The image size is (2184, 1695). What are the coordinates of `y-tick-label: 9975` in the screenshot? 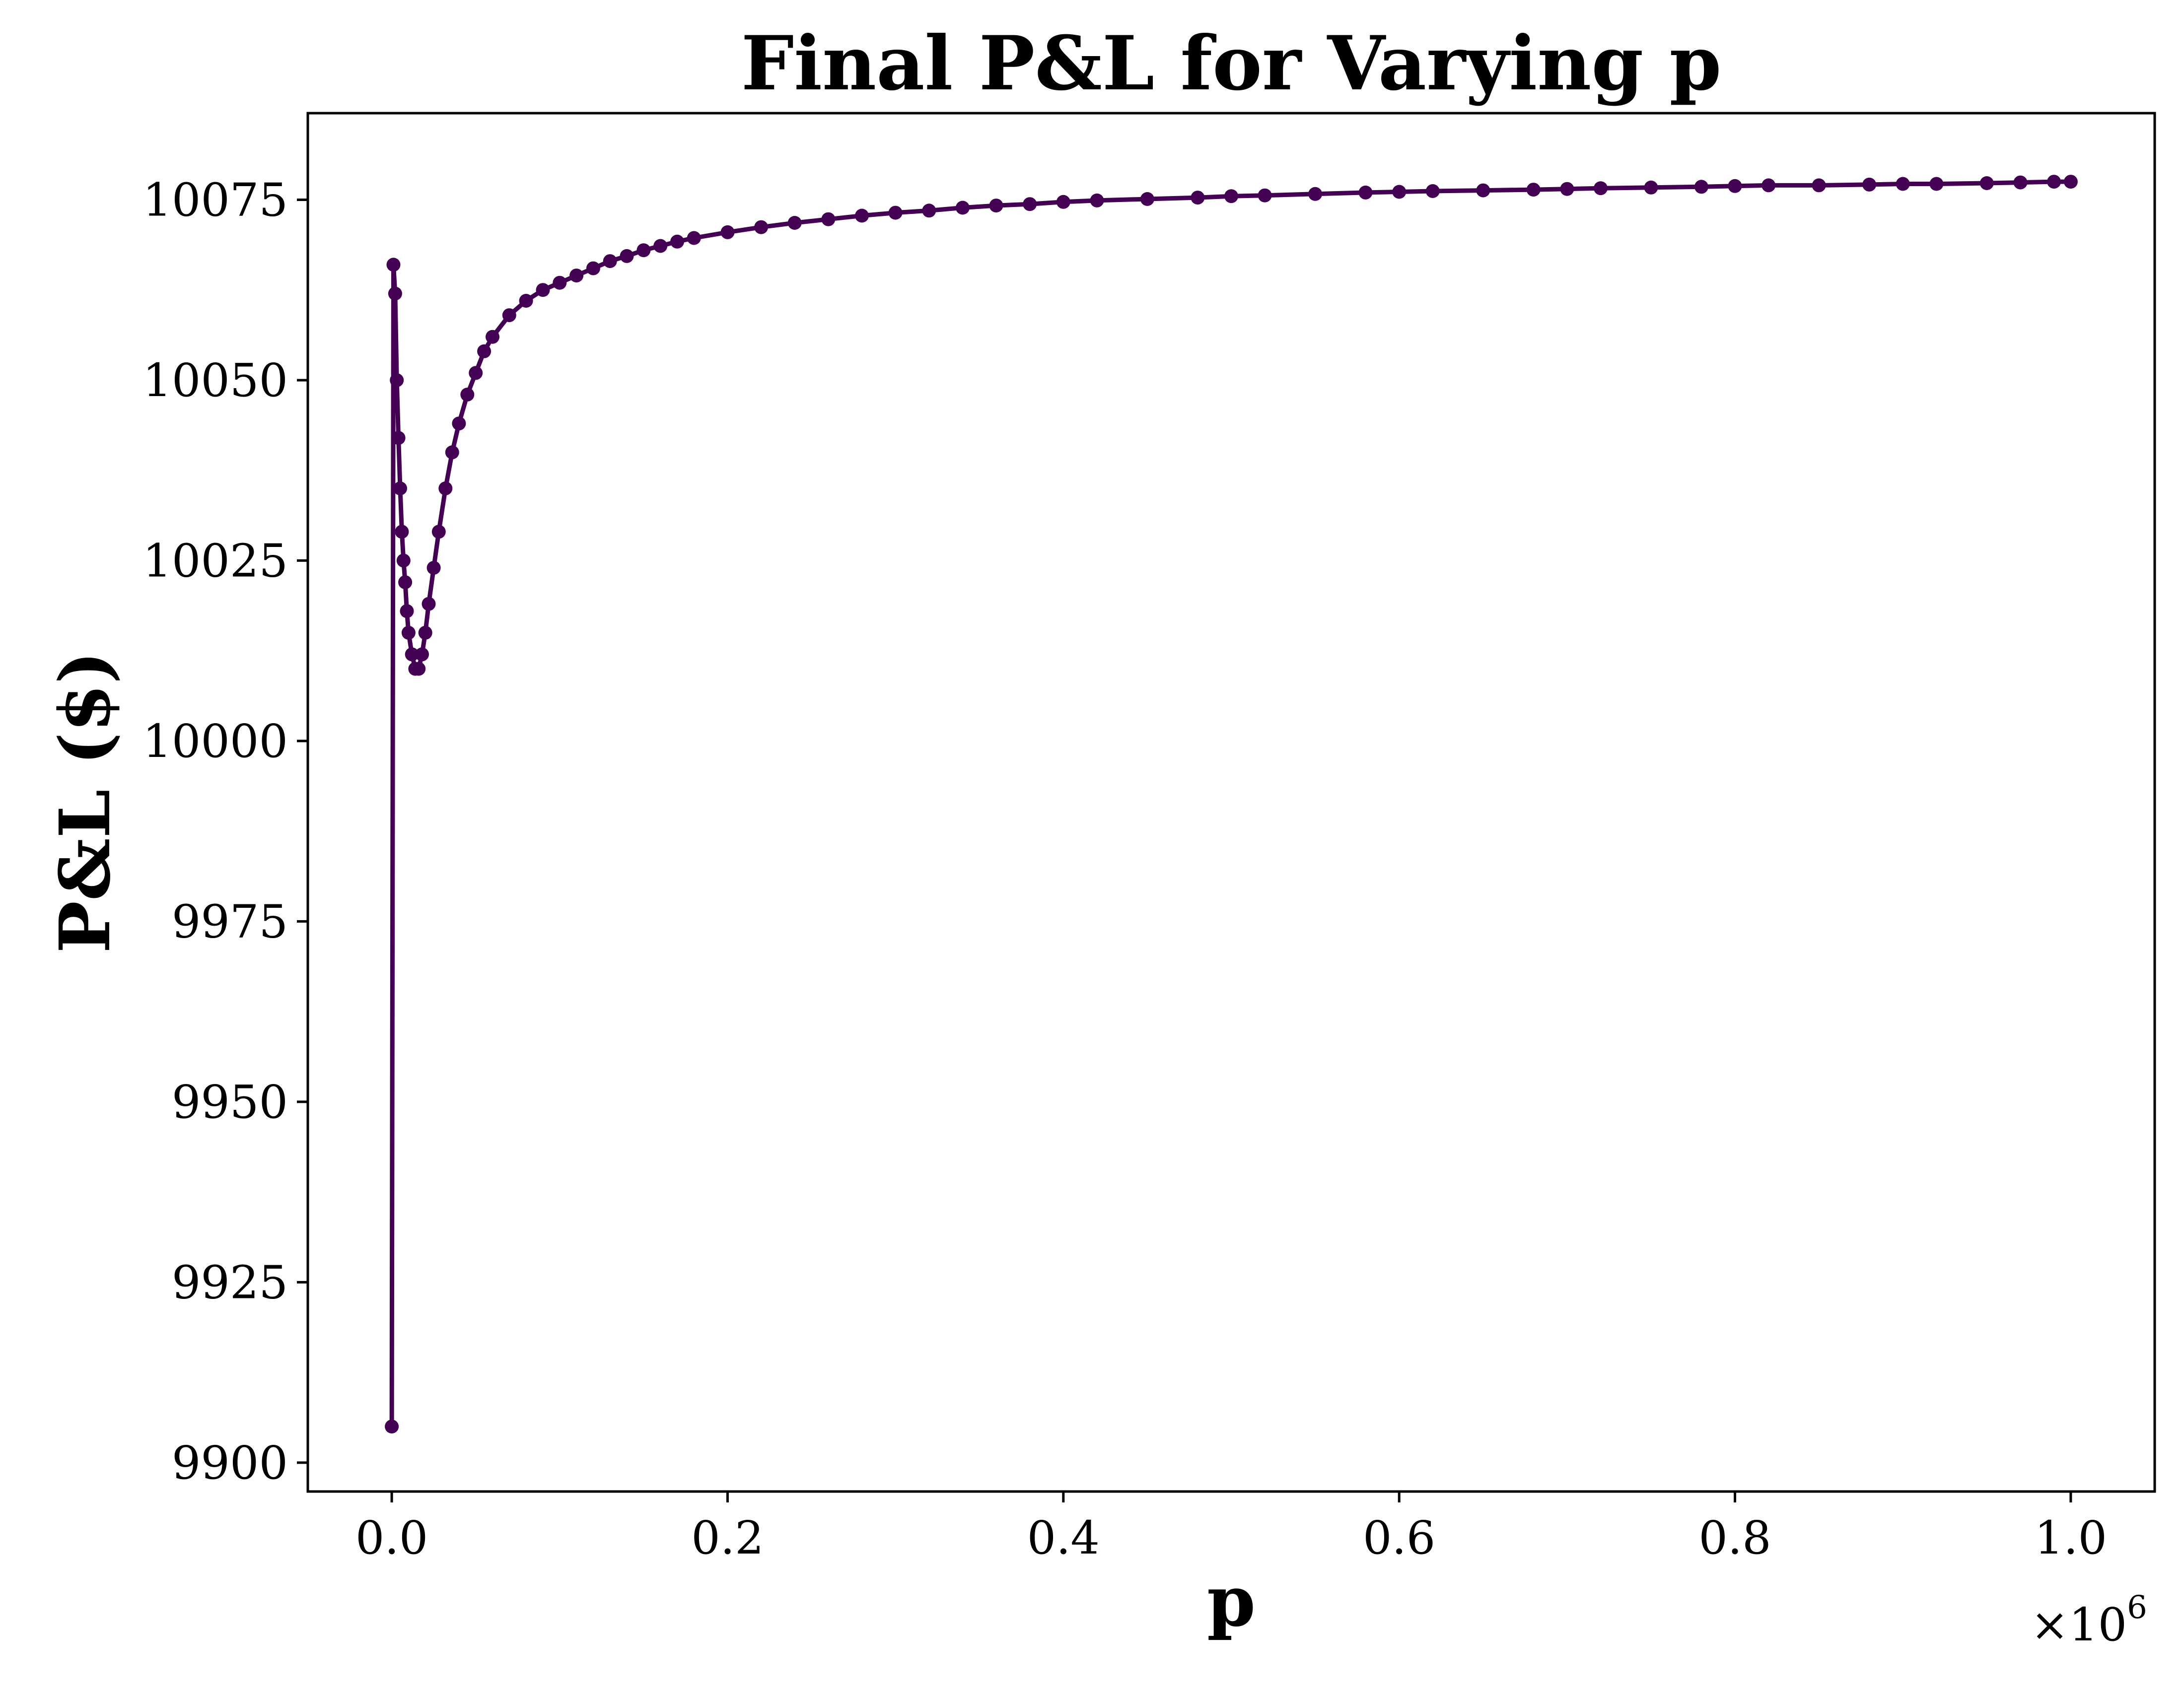 It's located at (230, 922).